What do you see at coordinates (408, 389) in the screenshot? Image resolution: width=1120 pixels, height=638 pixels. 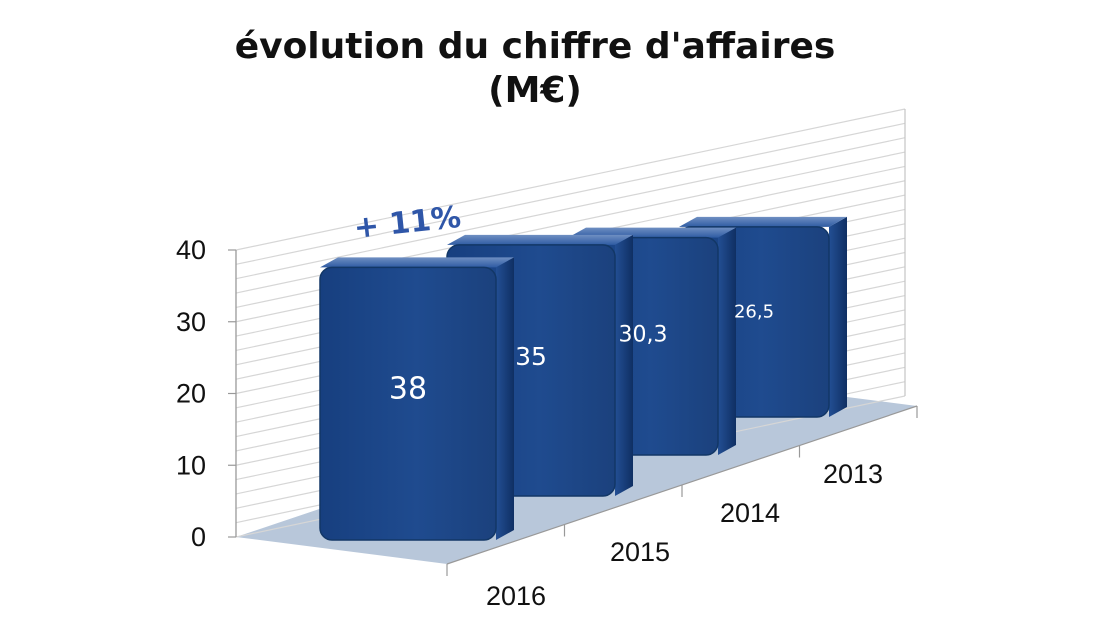 I see `bar-value-label: 38` at bounding box center [408, 389].